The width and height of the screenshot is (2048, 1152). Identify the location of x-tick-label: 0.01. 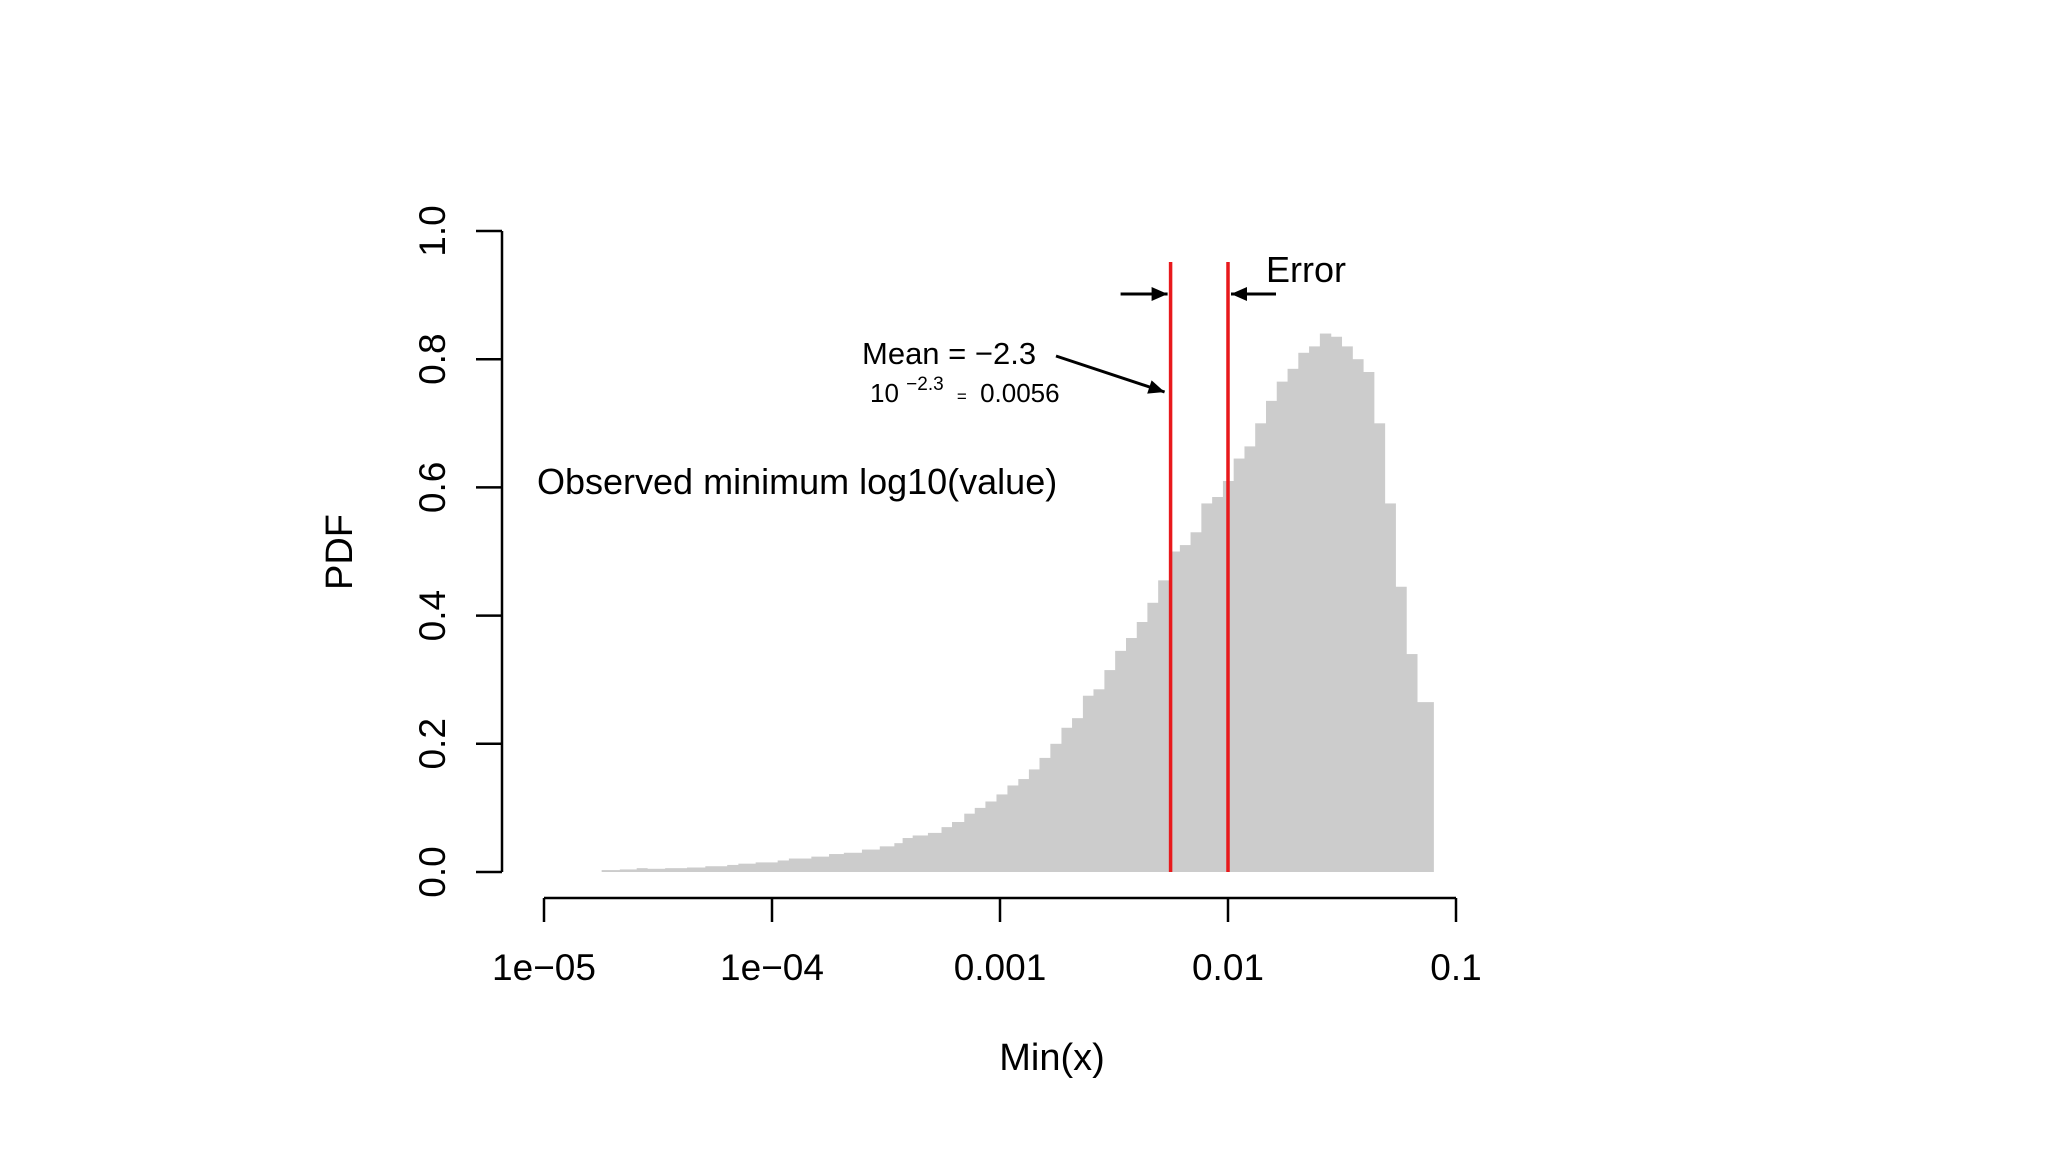
(1228, 967).